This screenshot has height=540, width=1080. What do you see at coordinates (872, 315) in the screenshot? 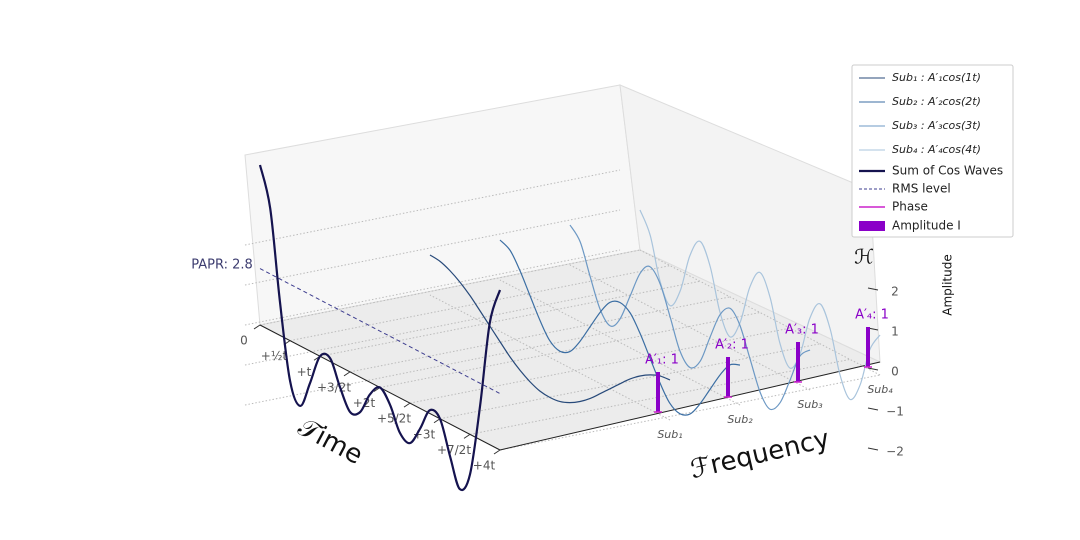
I see `amplitude-label: A′₄: 1` at bounding box center [872, 315].